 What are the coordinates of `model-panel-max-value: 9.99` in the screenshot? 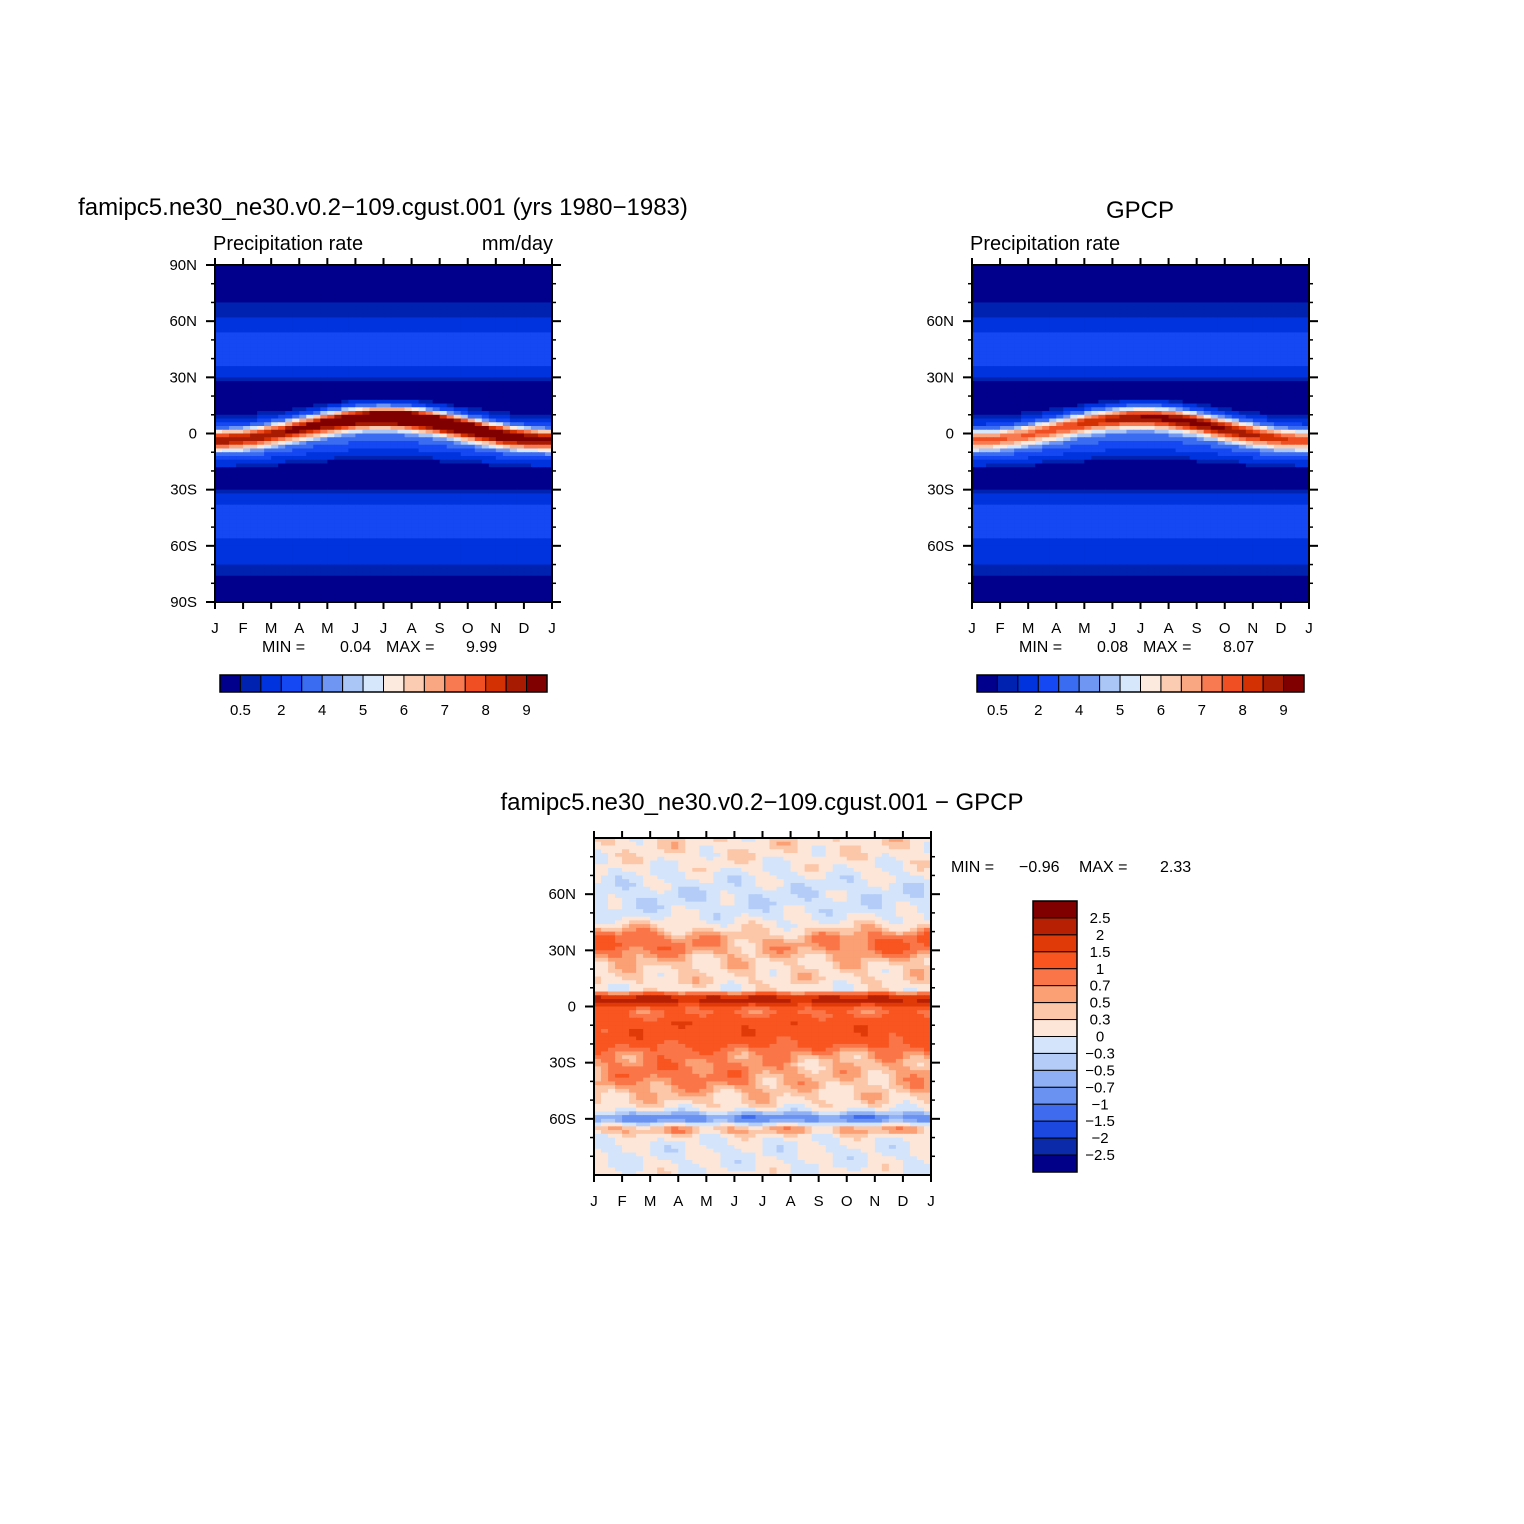 It's located at (481, 647).